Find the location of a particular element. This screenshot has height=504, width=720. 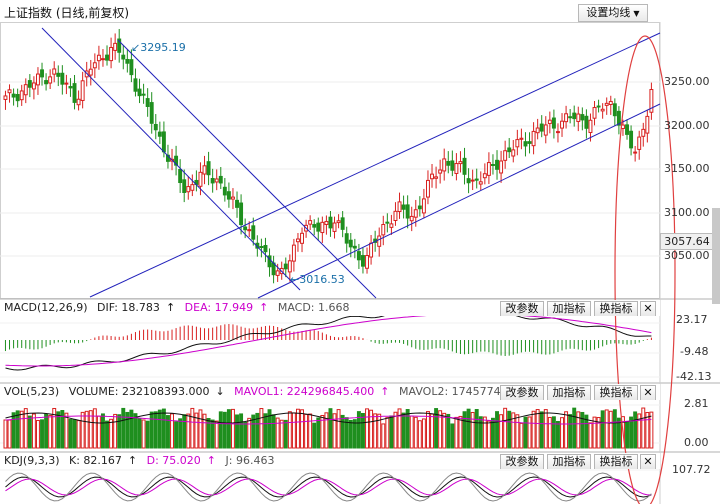

macd-tick: 23.17 is located at coordinates (692, 319).